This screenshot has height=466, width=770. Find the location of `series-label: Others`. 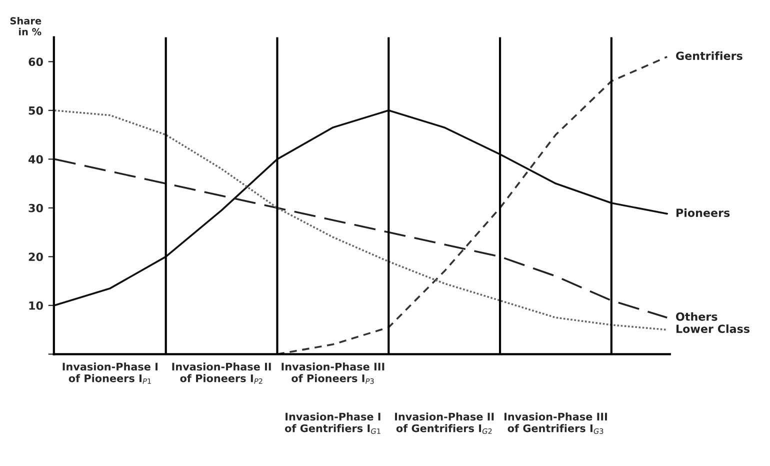

series-label: Others is located at coordinates (697, 316).